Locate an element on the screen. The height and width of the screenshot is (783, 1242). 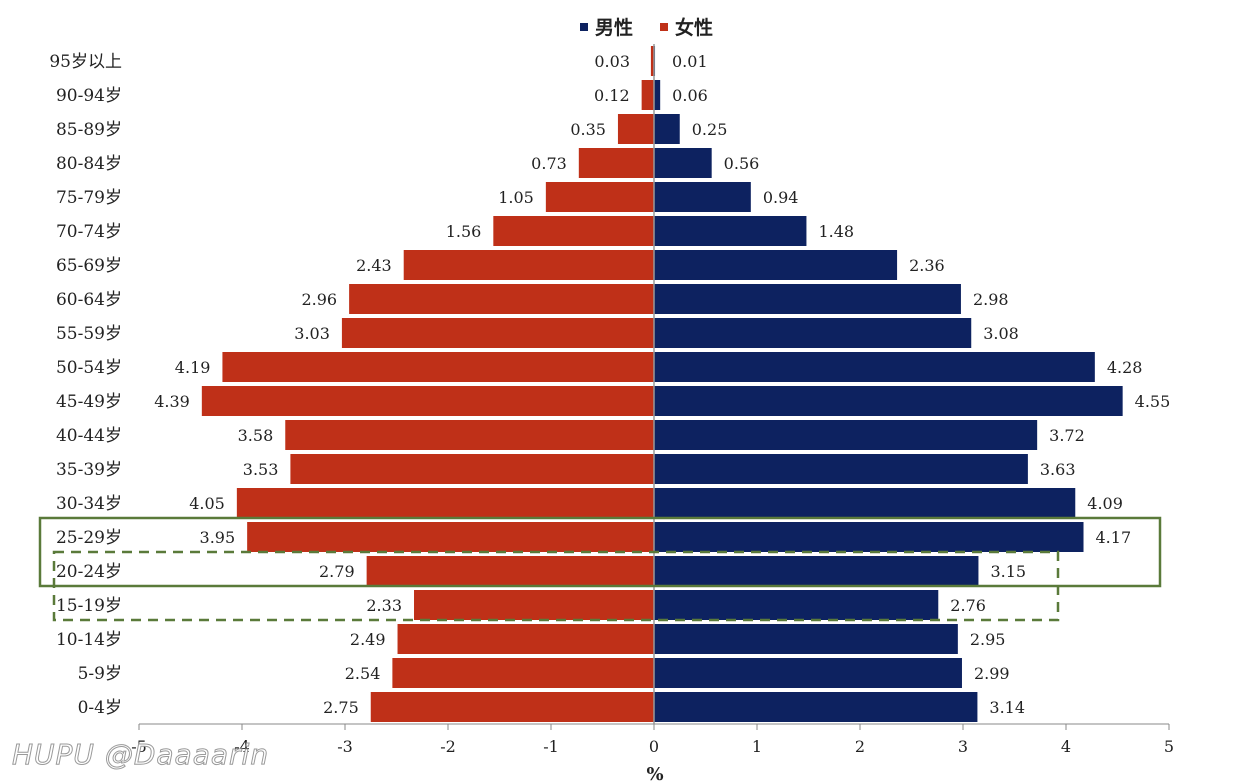
label-male-3: 2.76 is located at coordinates (968, 605).